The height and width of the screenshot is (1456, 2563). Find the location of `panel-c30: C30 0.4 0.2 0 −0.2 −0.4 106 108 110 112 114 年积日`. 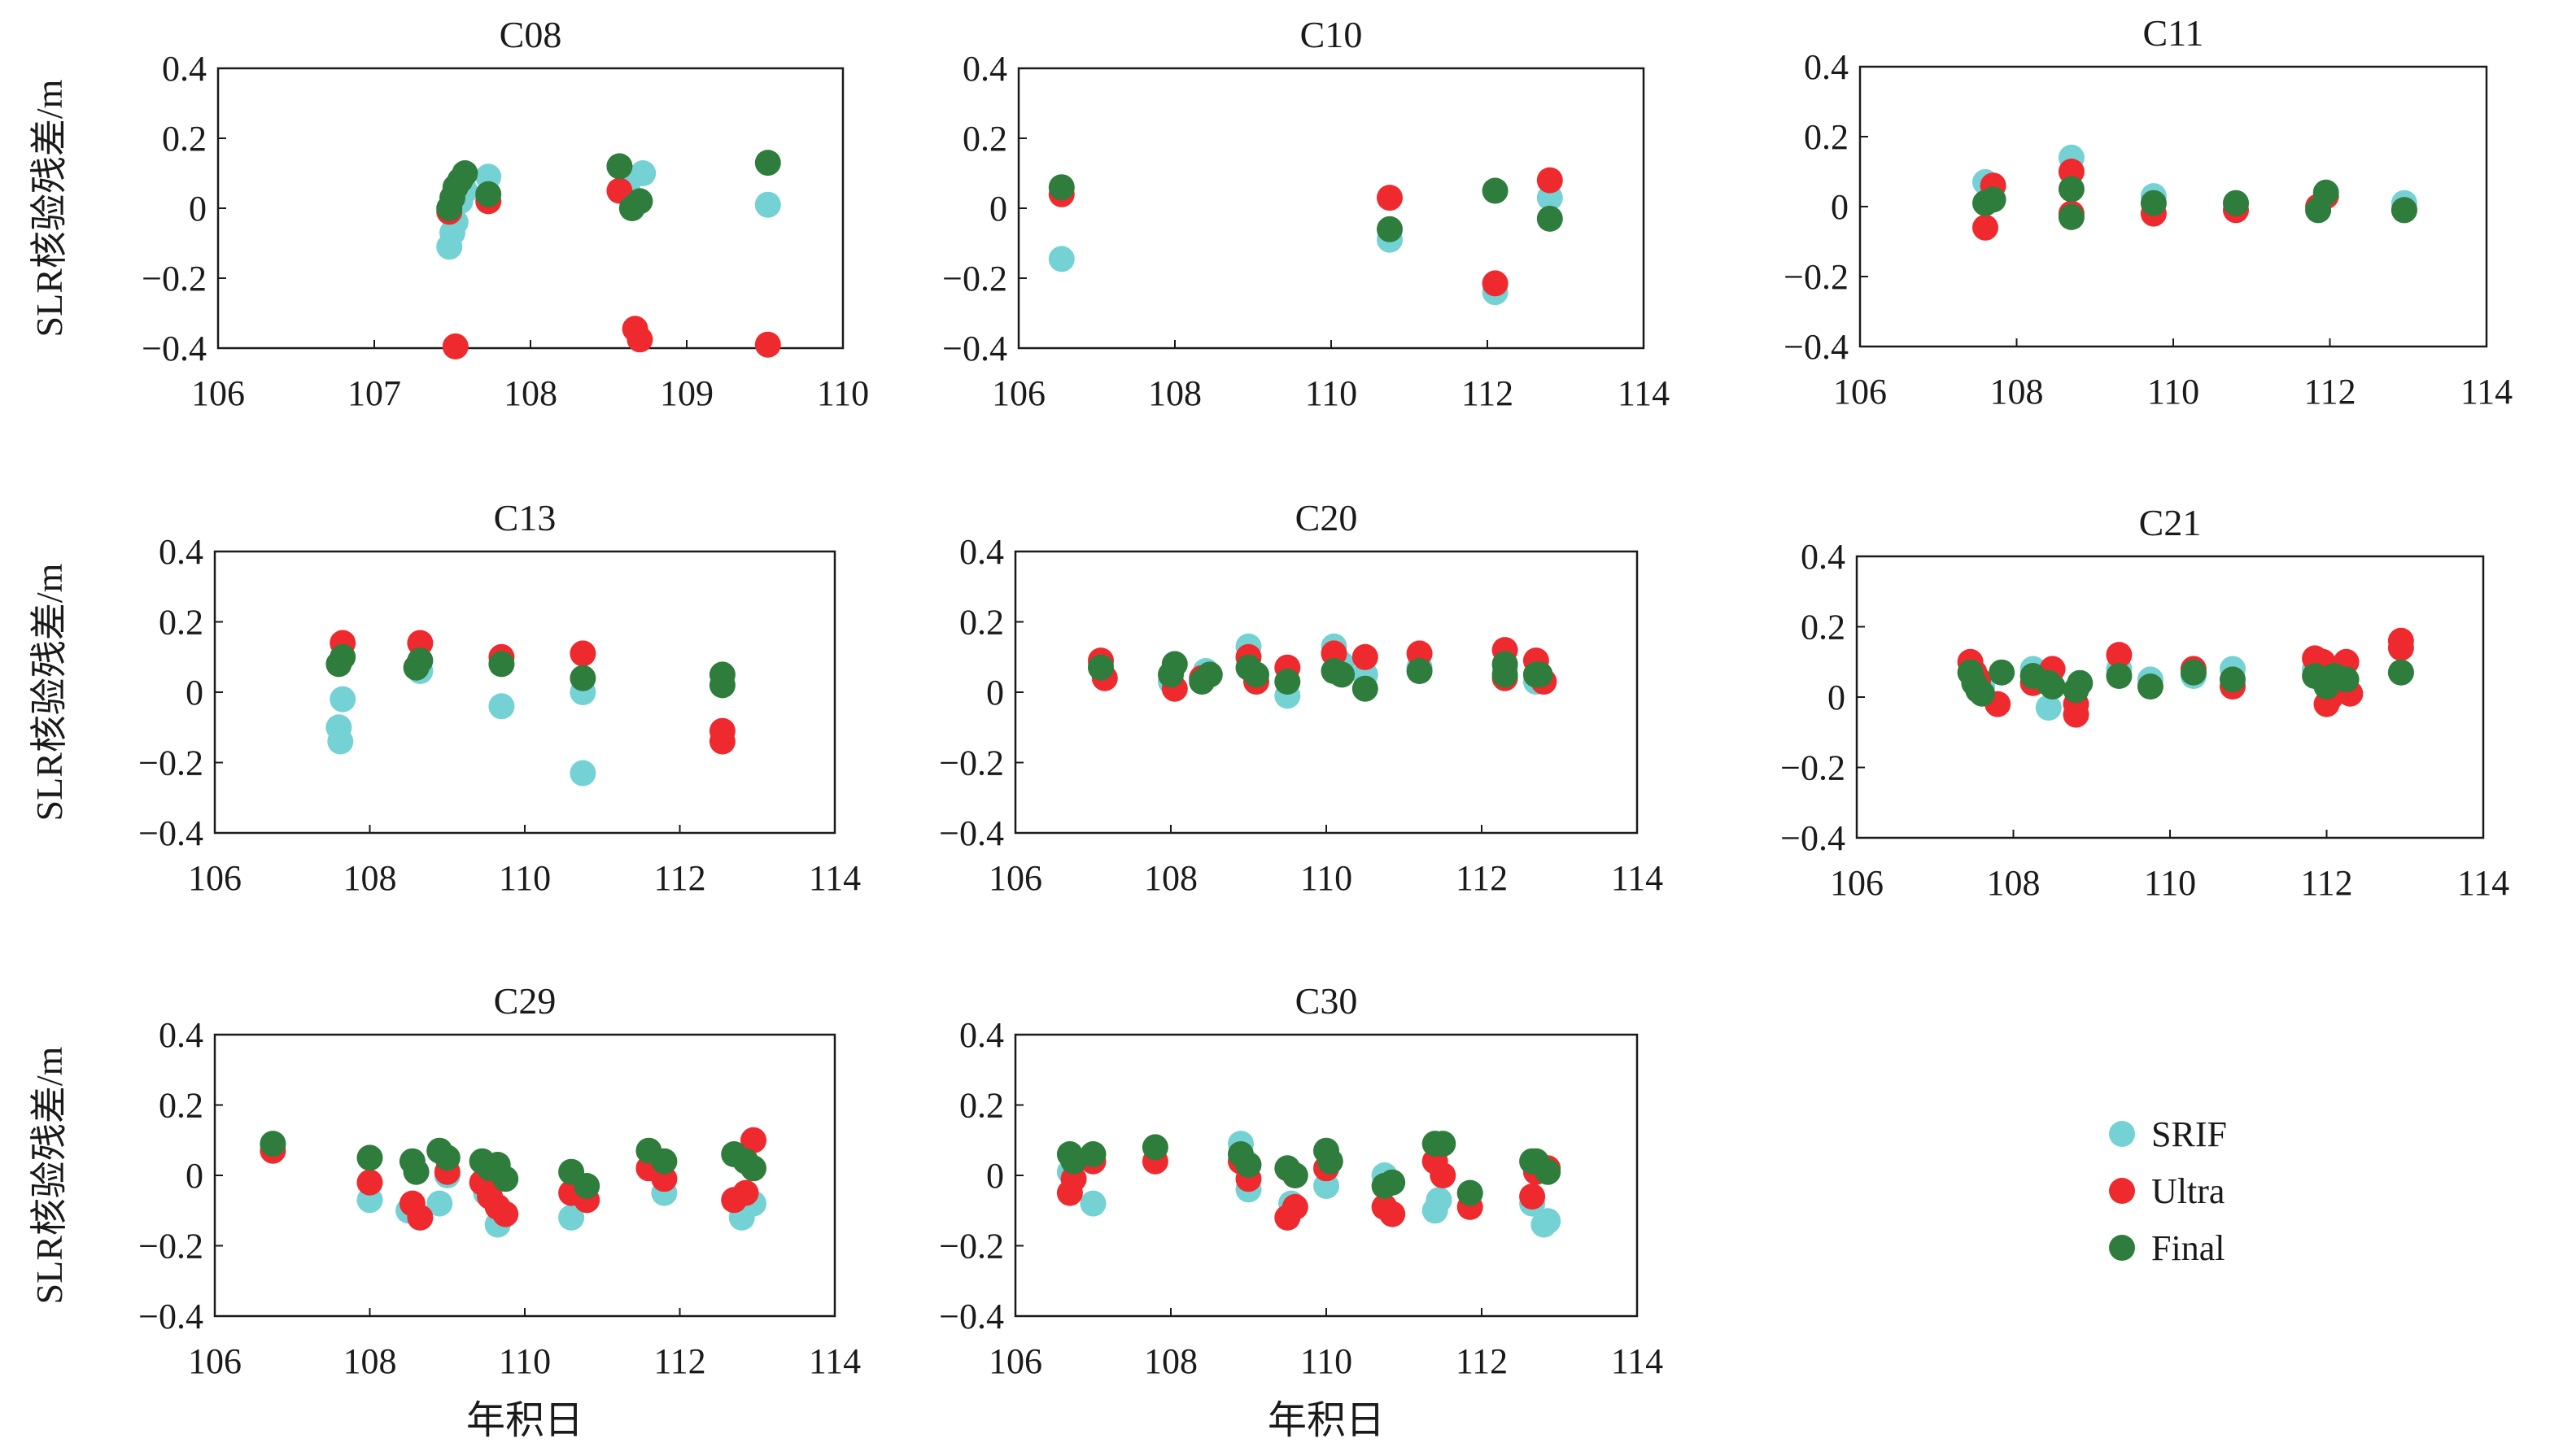

panel-c30: C30 0.4 0.2 0 −0.2 −0.4 106 108 110 112 114 年积日 is located at coordinates (1301, 1211).